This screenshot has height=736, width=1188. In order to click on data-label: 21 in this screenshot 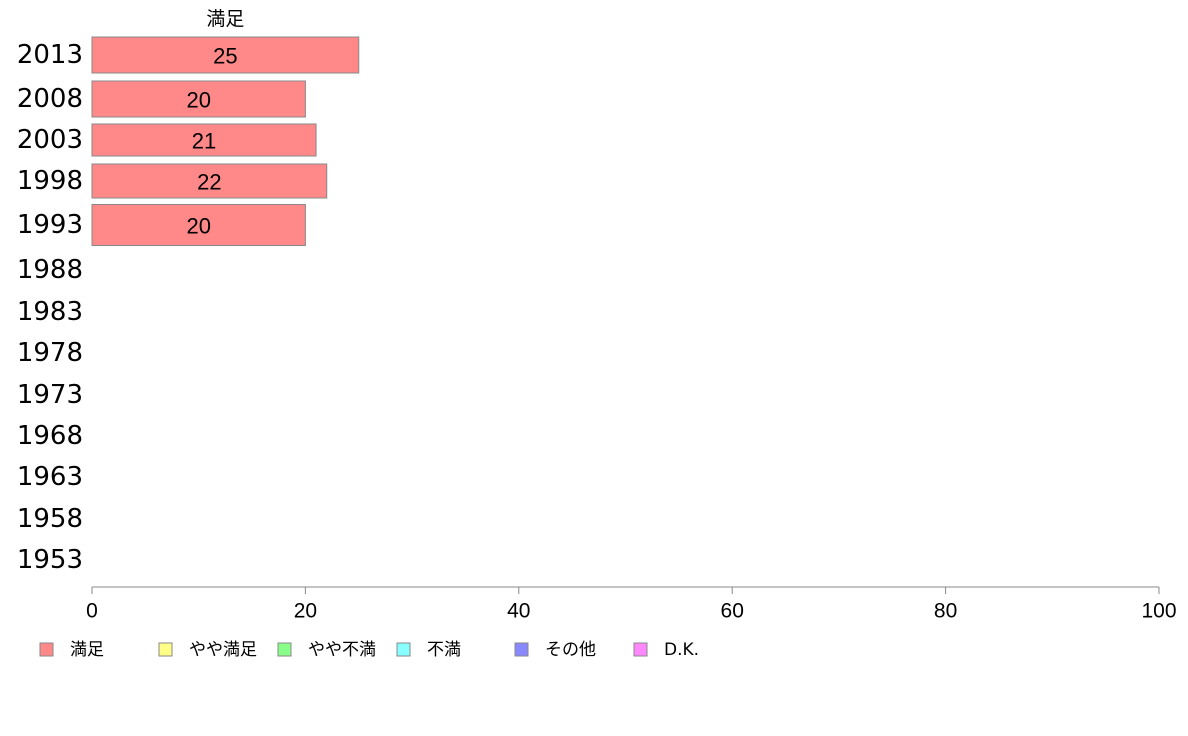, I will do `click(204, 141)`.